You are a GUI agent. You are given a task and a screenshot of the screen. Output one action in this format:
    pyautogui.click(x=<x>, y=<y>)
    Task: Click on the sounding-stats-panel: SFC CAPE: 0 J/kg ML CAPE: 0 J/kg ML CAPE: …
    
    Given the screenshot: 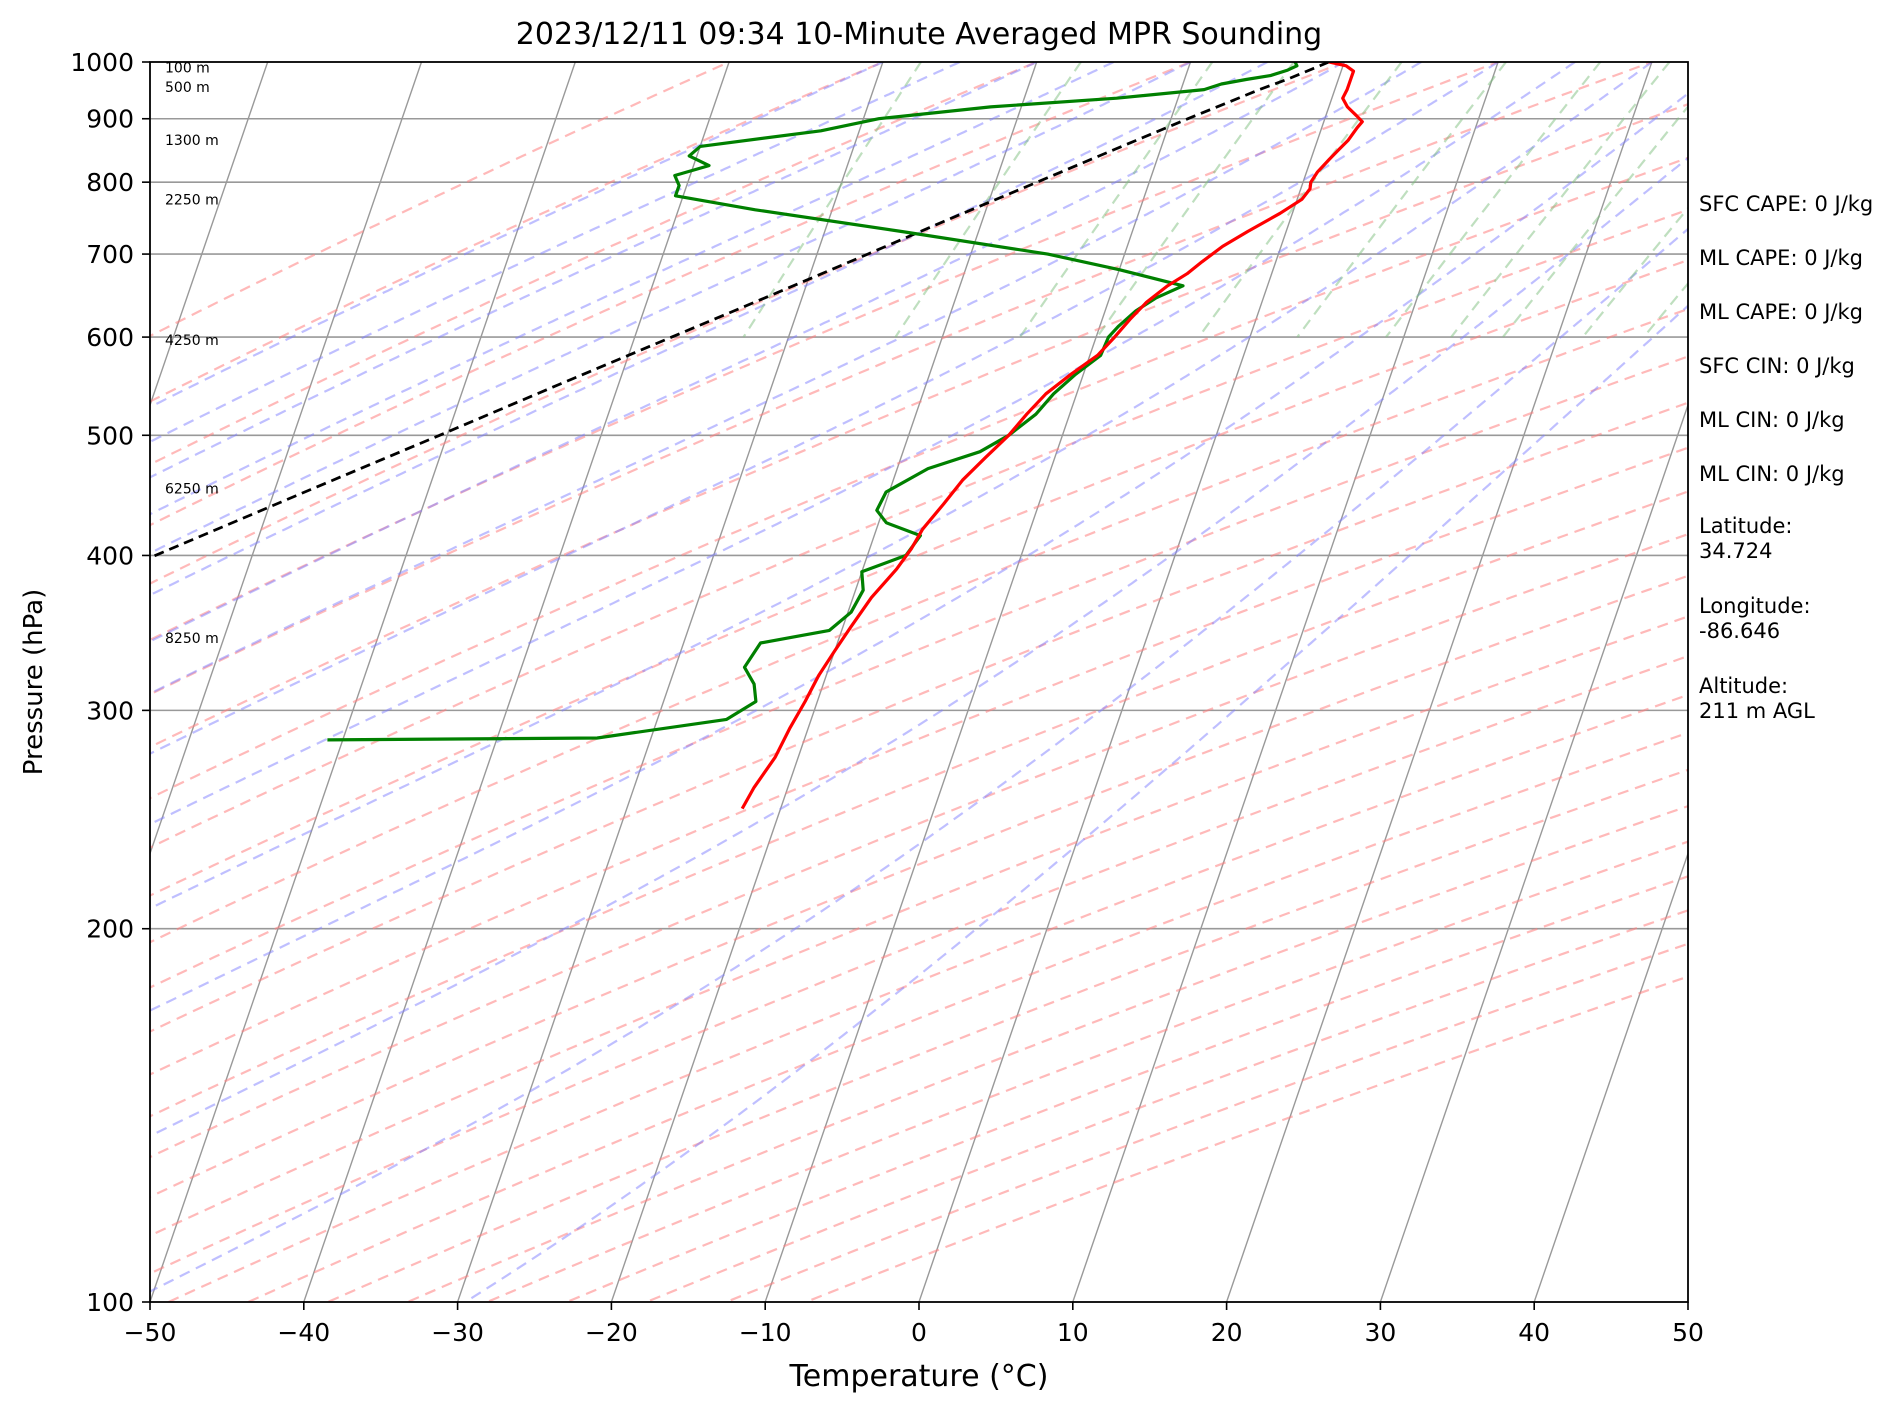 What is the action you would take?
    pyautogui.click(x=1786, y=457)
    